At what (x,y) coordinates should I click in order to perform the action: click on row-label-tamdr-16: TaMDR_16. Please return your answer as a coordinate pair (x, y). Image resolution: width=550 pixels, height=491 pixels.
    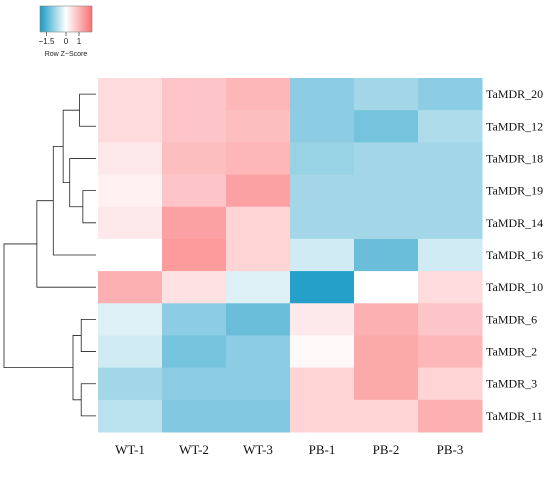
    Looking at the image, I should click on (514, 255).